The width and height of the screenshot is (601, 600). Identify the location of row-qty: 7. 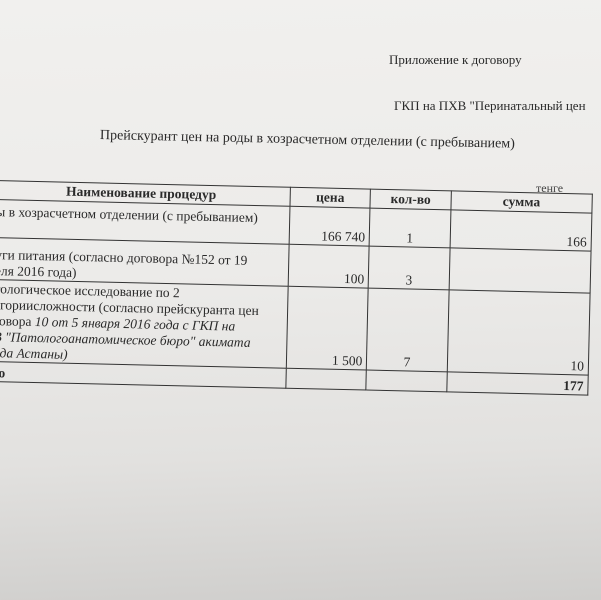
(407, 330).